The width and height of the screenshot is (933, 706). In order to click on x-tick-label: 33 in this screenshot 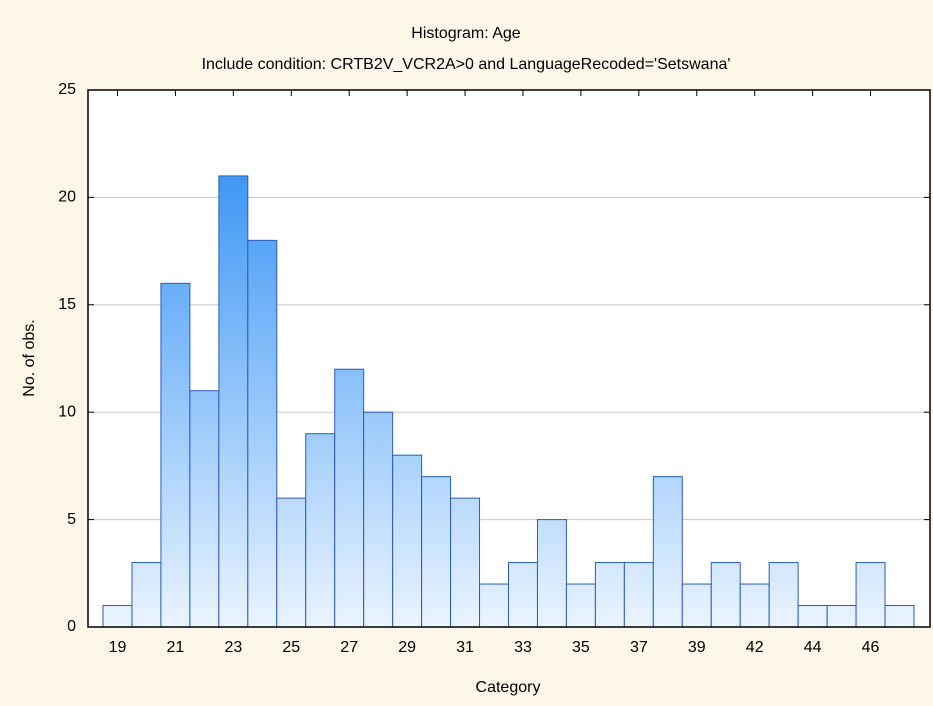, I will do `click(523, 647)`.